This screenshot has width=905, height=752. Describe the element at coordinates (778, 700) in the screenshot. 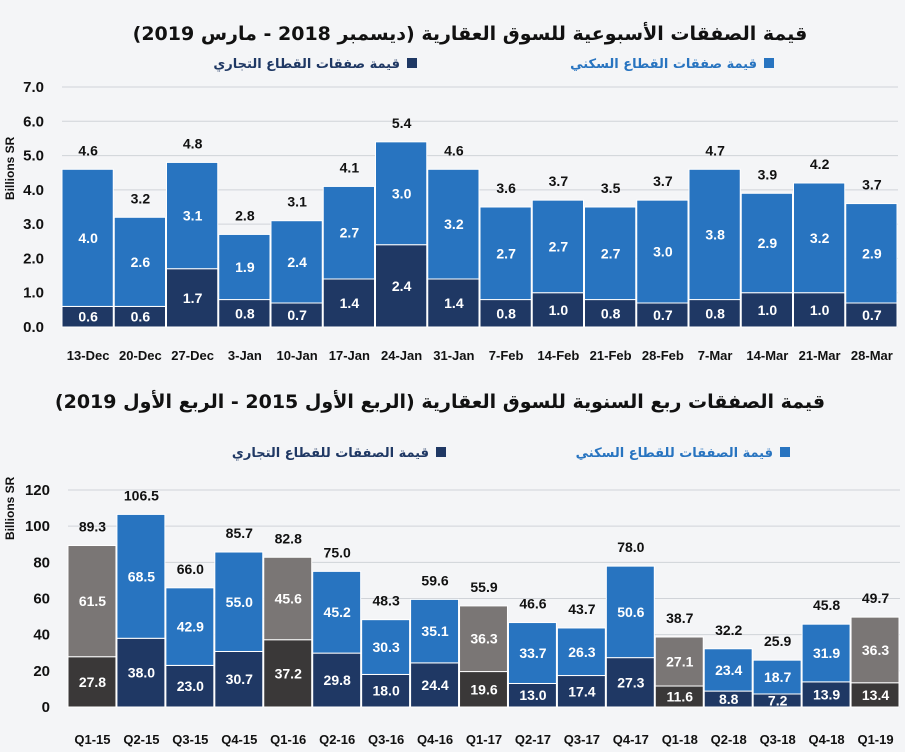

I see `value-label-commercial: 7.2` at that location.